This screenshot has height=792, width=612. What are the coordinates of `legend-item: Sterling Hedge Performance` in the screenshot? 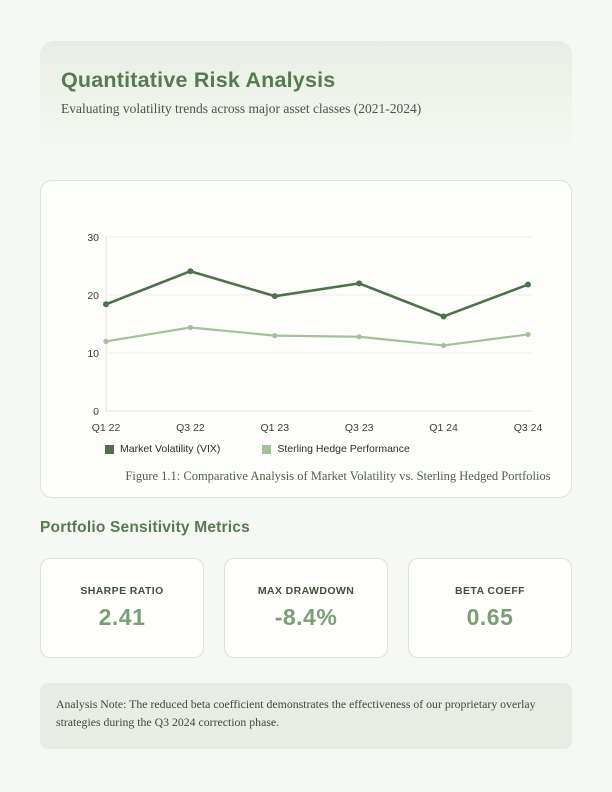 It's located at (336, 449).